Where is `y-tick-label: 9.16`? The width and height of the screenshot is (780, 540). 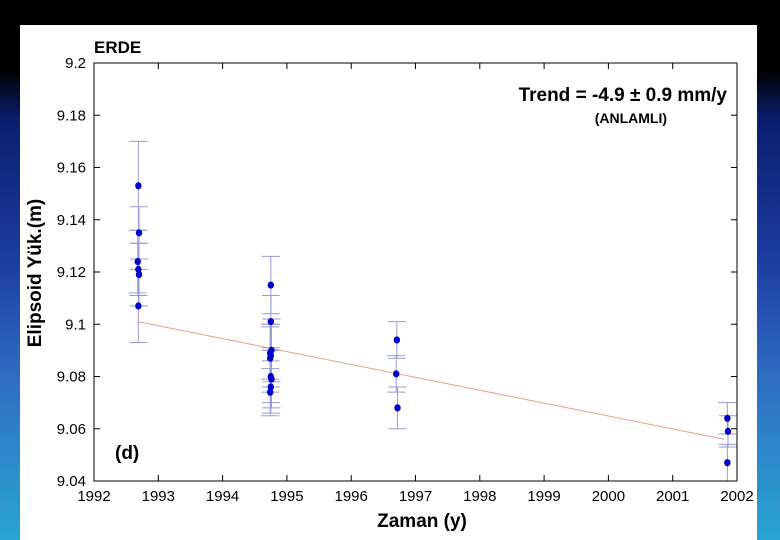 y-tick-label: 9.16 is located at coordinates (71, 168).